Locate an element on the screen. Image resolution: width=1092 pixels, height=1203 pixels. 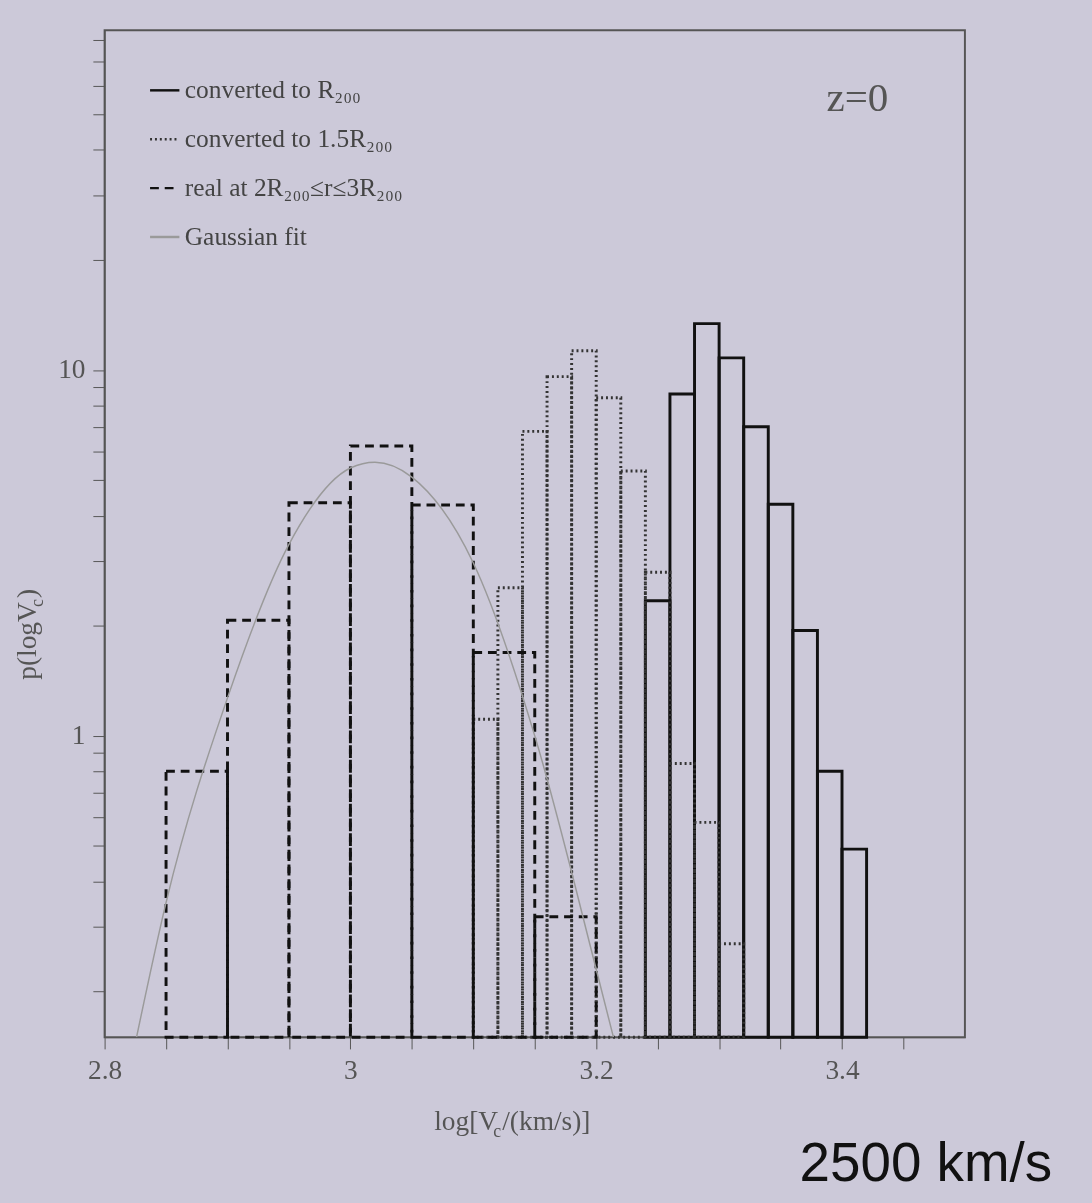
x-tick-label: 3 is located at coordinates (351, 1069).